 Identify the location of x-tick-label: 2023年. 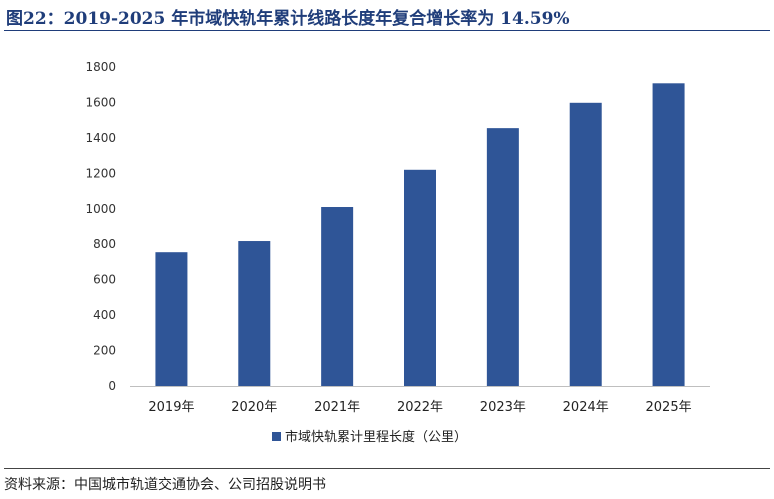
(503, 407).